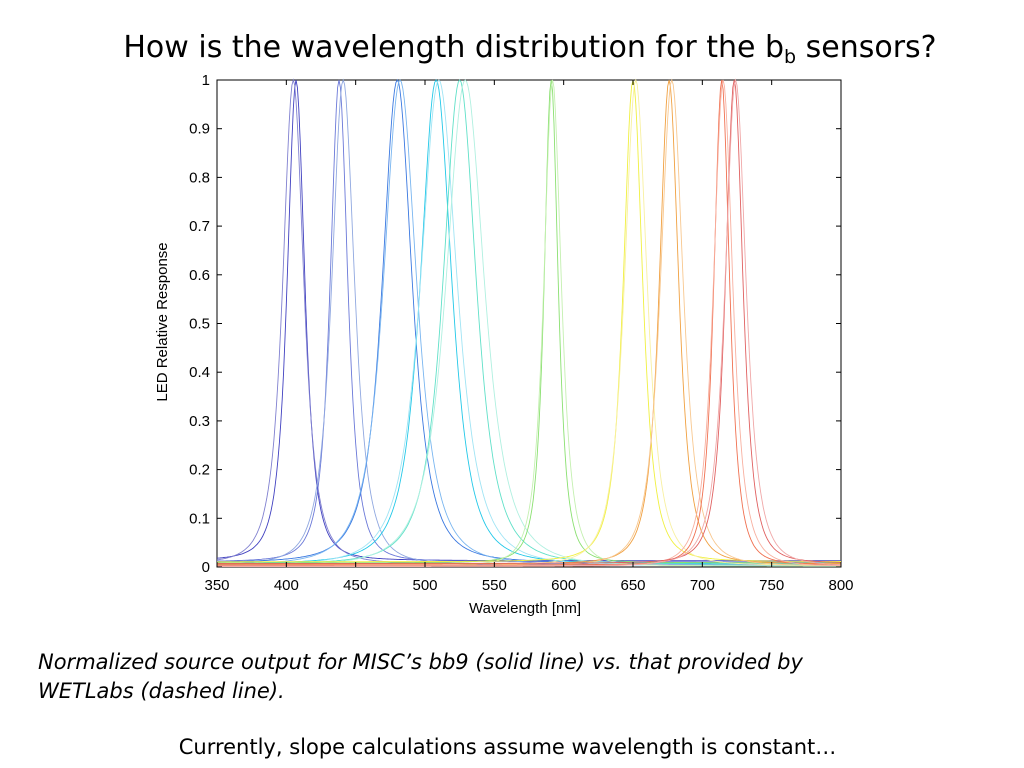  What do you see at coordinates (216, 585) in the screenshot?
I see `x-tick-label-350: 350` at bounding box center [216, 585].